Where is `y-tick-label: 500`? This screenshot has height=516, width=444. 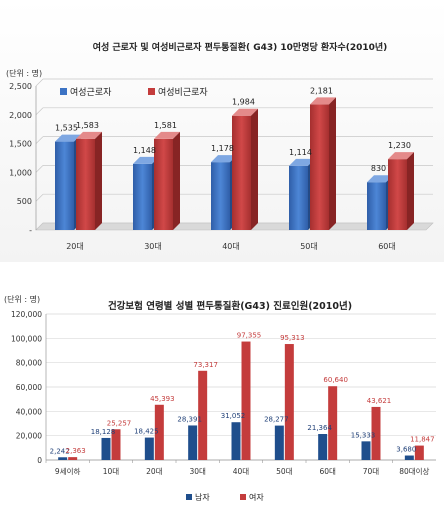
y-tick-label: 500 is located at coordinates (24, 201).